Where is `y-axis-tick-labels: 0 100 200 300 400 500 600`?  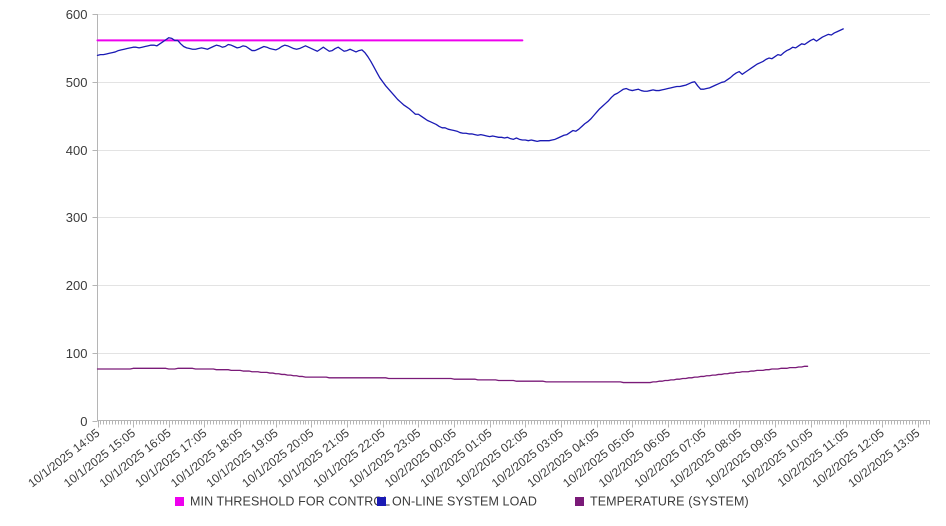
y-axis-tick-labels: 0 100 200 300 400 500 600 is located at coordinates (77, 218).